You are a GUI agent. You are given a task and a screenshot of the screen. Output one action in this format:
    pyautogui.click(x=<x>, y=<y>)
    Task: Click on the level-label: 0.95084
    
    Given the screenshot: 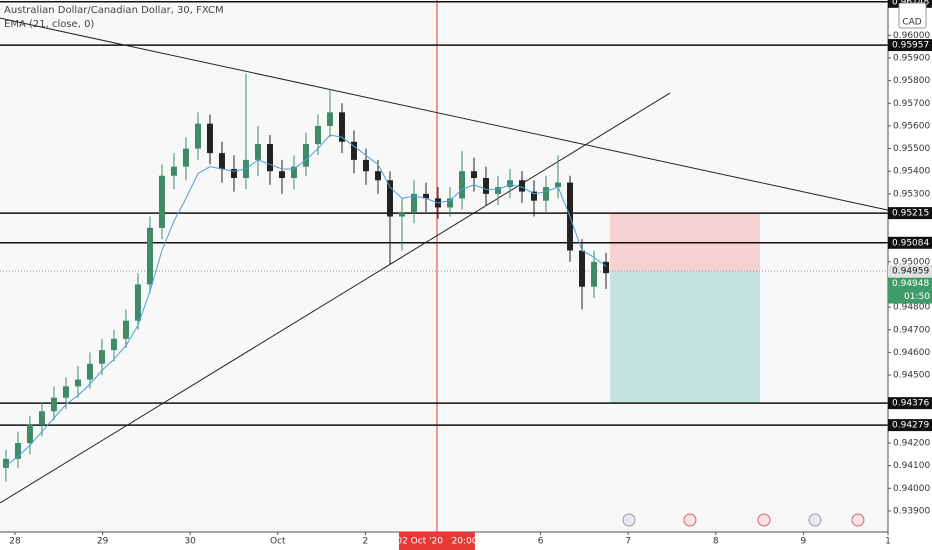 What is the action you would take?
    pyautogui.click(x=910, y=243)
    